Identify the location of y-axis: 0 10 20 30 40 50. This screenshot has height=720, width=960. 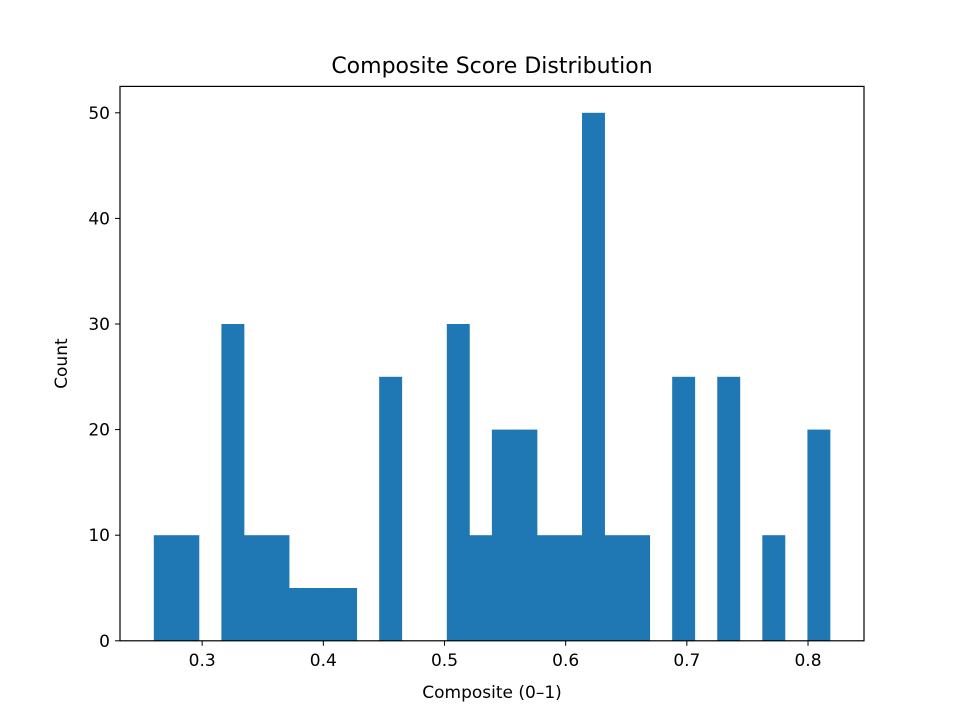
(104, 378).